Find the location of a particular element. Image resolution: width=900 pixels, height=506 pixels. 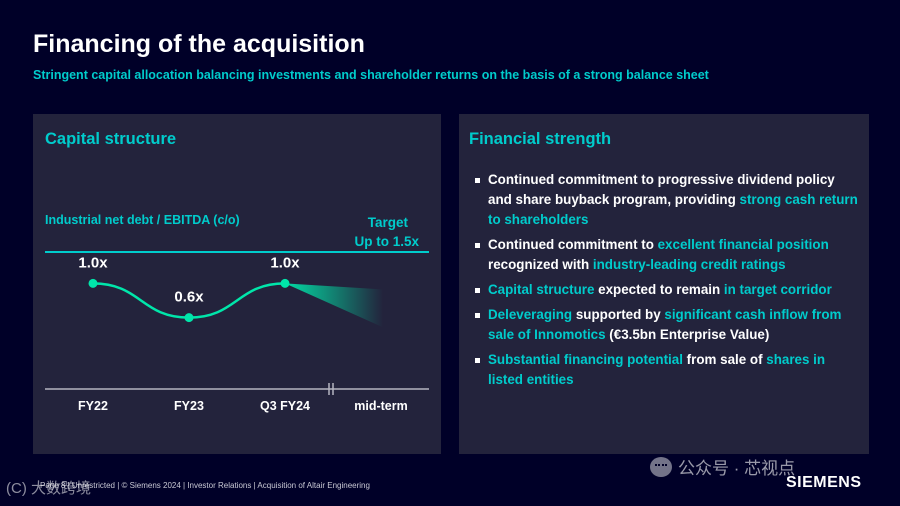

target-fan is located at coordinates (334, 305).